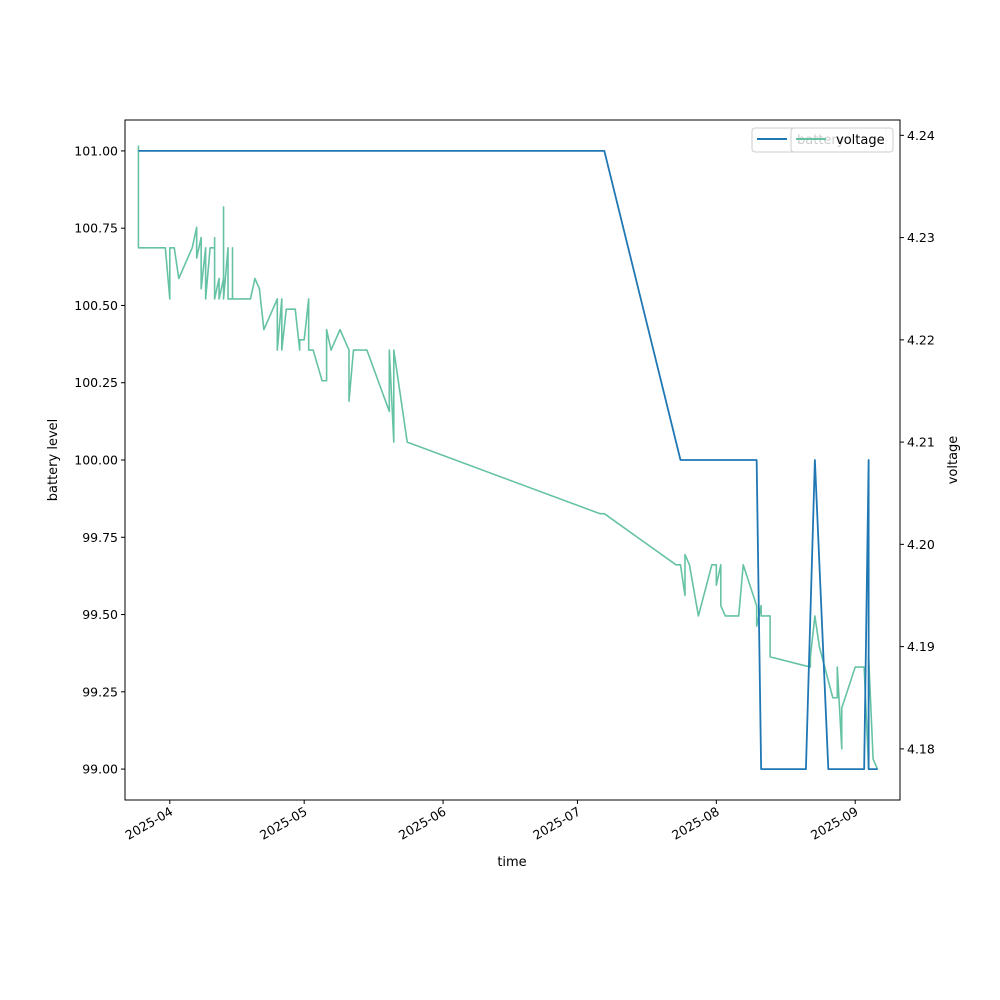 Image resolution: width=1000 pixels, height=1000 pixels. I want to click on x-axis-label: time, so click(511, 862).